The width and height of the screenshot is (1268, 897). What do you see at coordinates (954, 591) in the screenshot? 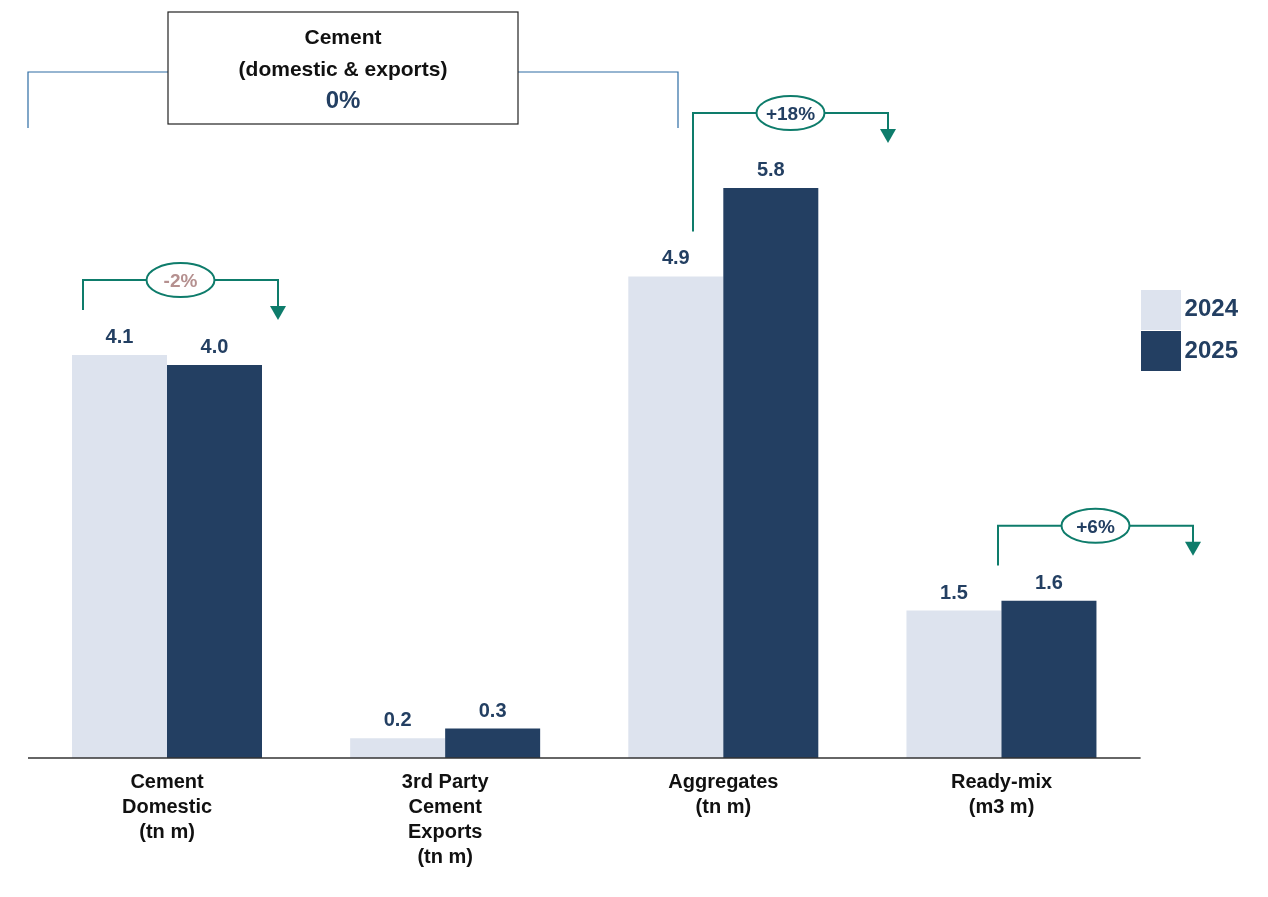
I see `data-label: 1.5` at bounding box center [954, 591].